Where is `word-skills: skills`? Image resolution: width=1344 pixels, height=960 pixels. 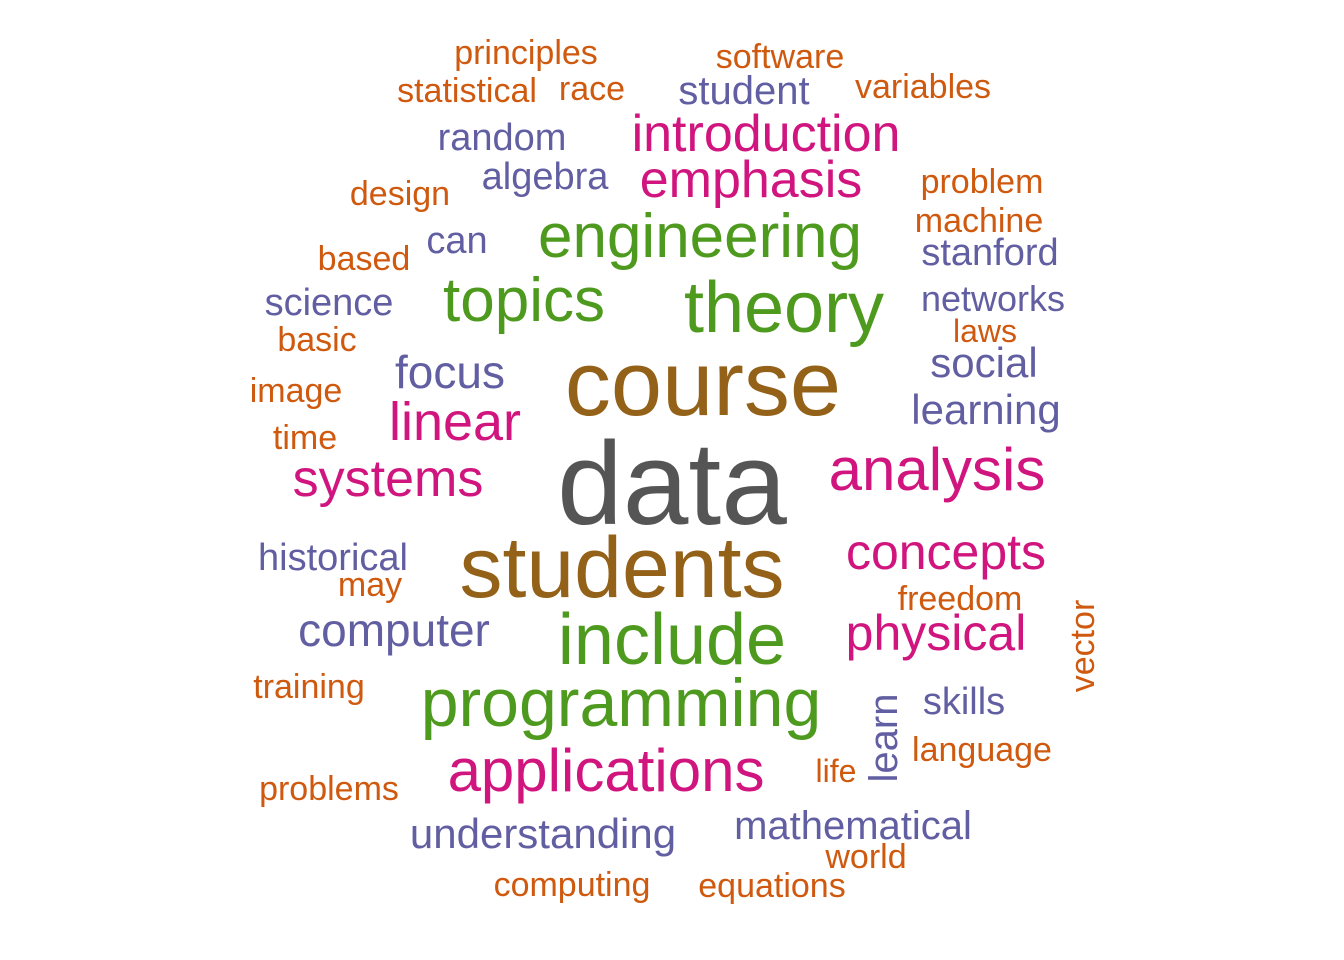
word-skills: skills is located at coordinates (964, 702).